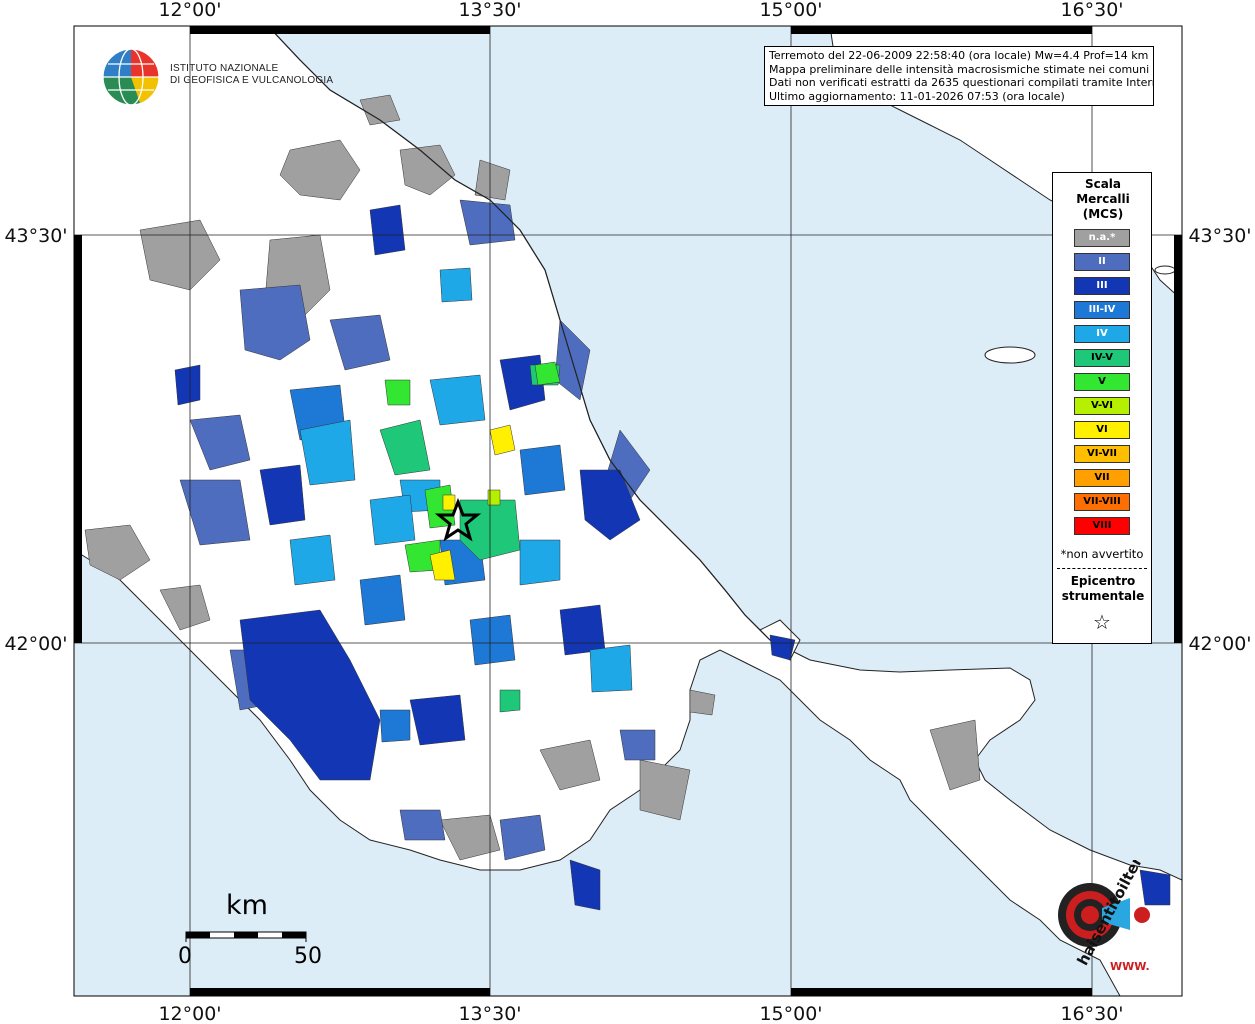 The height and width of the screenshot is (1024, 1255). Describe the element at coordinates (1102, 478) in the screenshot. I see `legend-swatch-vii: VII` at that location.